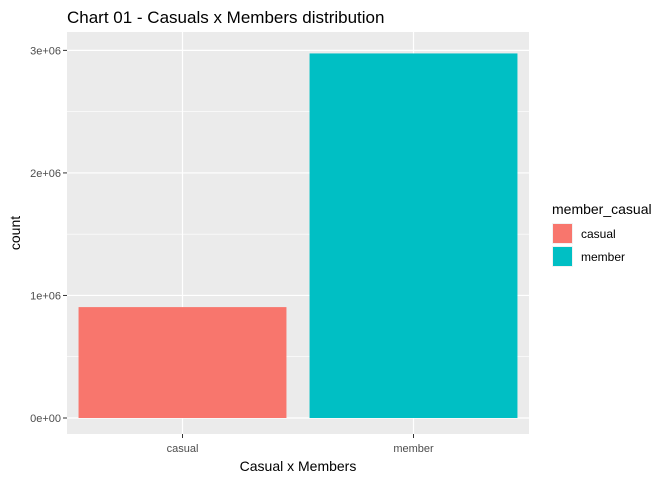 The width and height of the screenshot is (672, 480). Describe the element at coordinates (15, 233) in the screenshot. I see `y-axis-label: count` at that location.